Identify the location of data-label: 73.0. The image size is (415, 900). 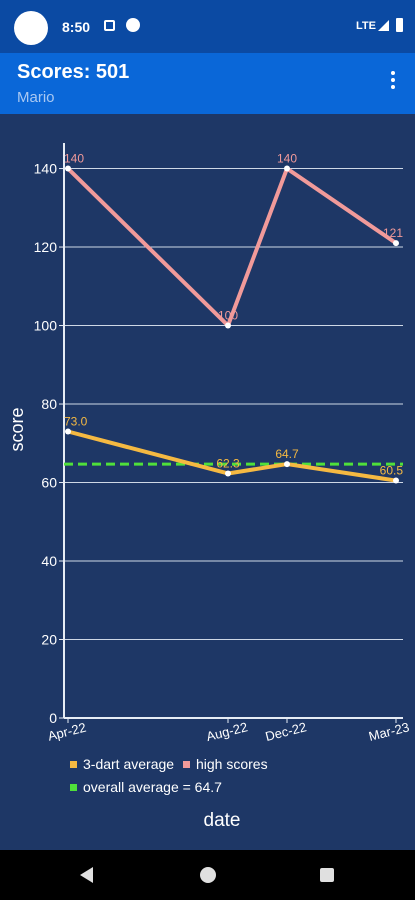
(76, 422).